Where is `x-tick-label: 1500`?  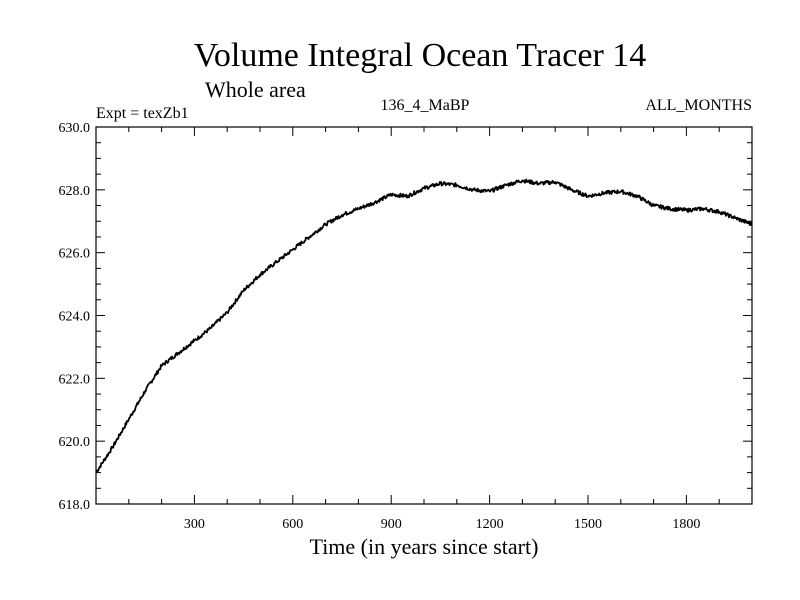 x-tick-label: 1500 is located at coordinates (588, 524).